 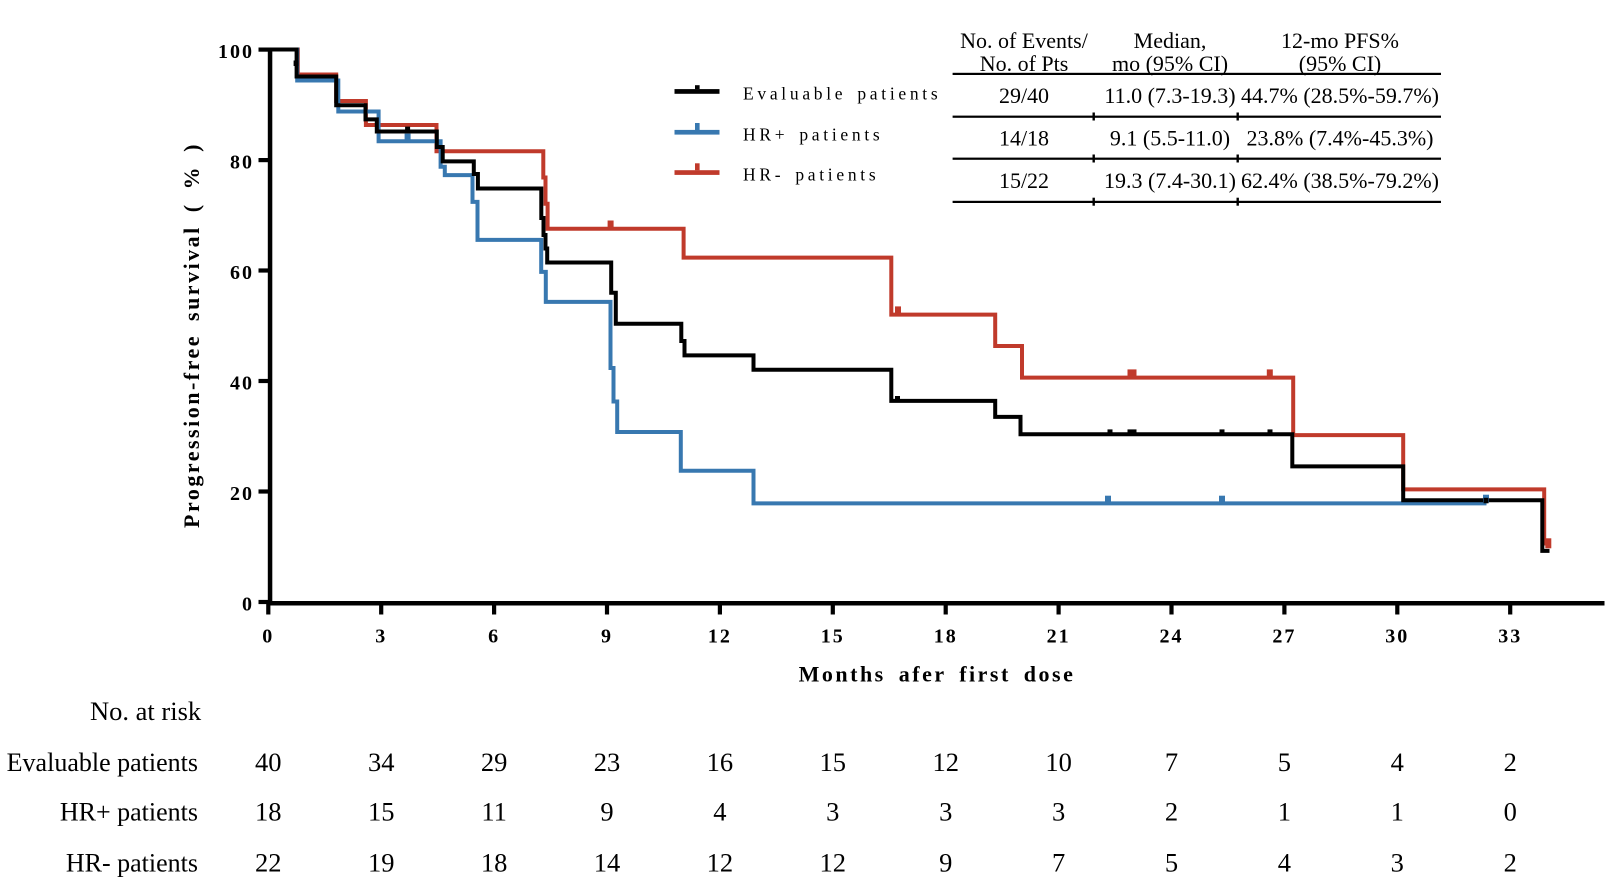 I want to click on svg-text: 16, so click(x=720, y=762).